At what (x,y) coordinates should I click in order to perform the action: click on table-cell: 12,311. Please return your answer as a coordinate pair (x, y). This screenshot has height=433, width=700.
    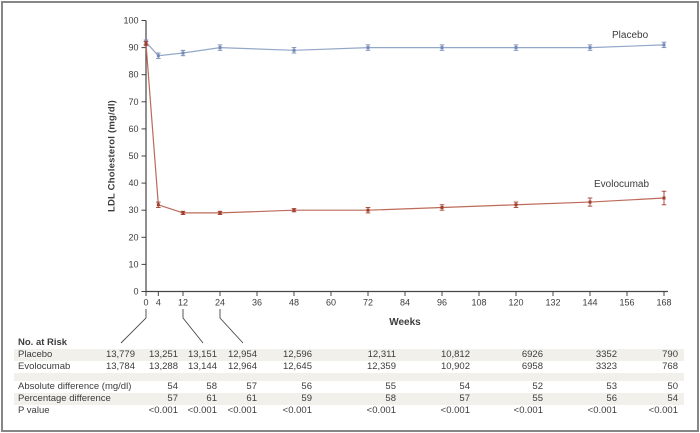
    Looking at the image, I should click on (381, 354).